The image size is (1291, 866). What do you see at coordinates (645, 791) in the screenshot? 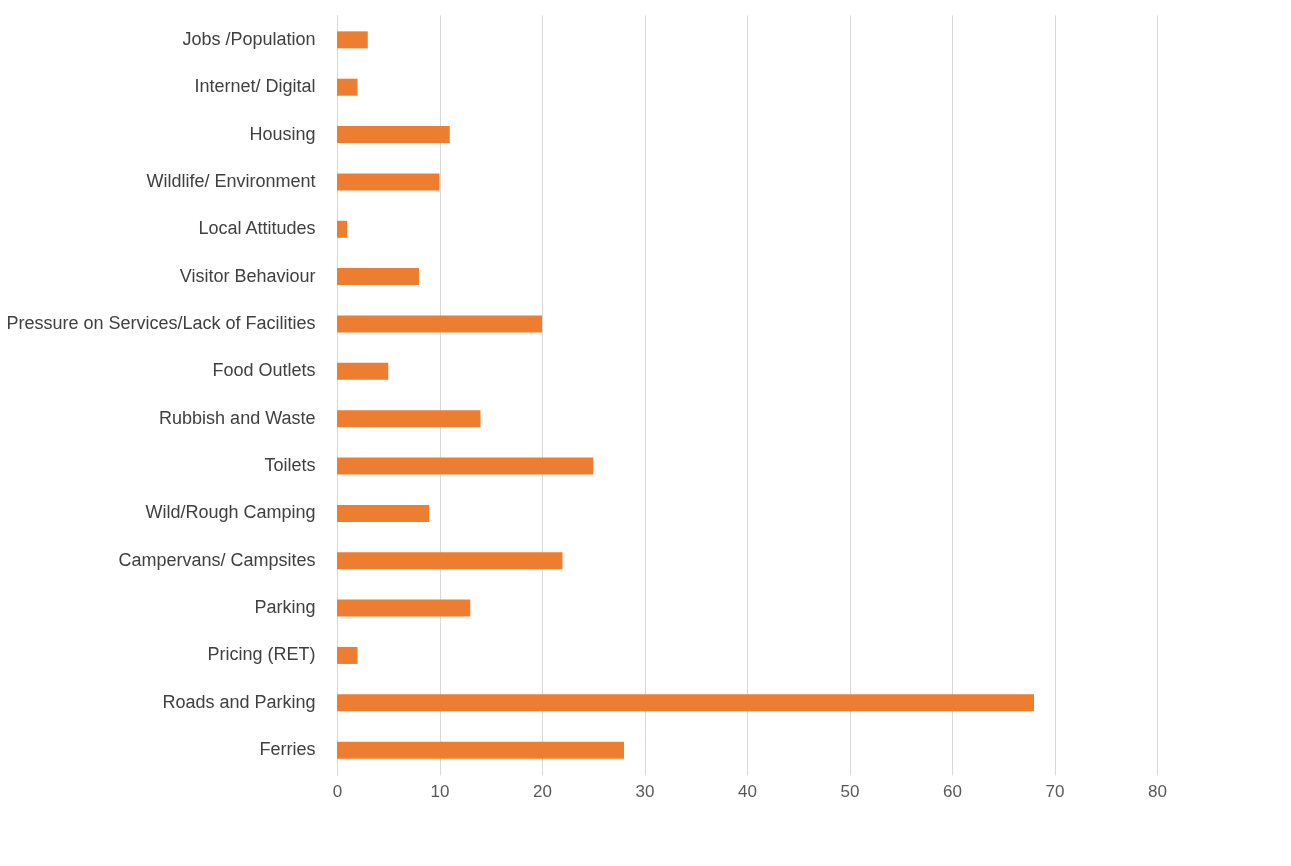
I see `x-tick-label: 30` at bounding box center [645, 791].